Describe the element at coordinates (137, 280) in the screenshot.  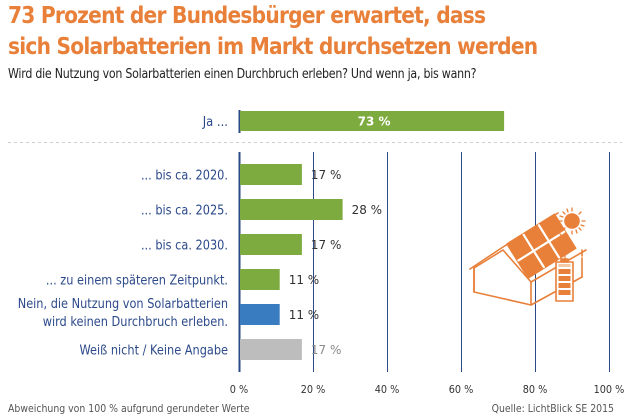
I see `category-label: ... zu einem späteren Zeitpunkt.` at that location.